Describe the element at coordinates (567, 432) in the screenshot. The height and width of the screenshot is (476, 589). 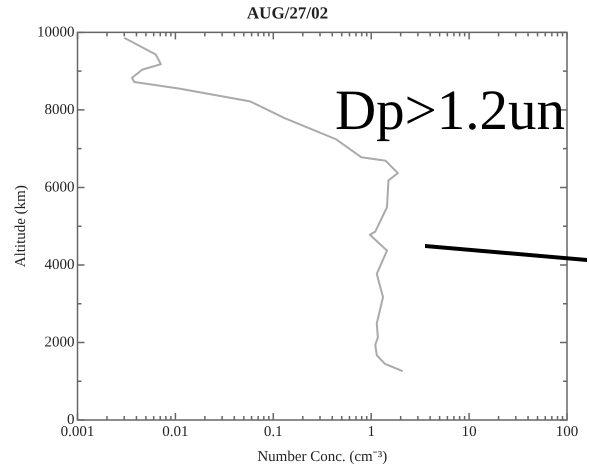
I see `x-tick-label: 100` at that location.